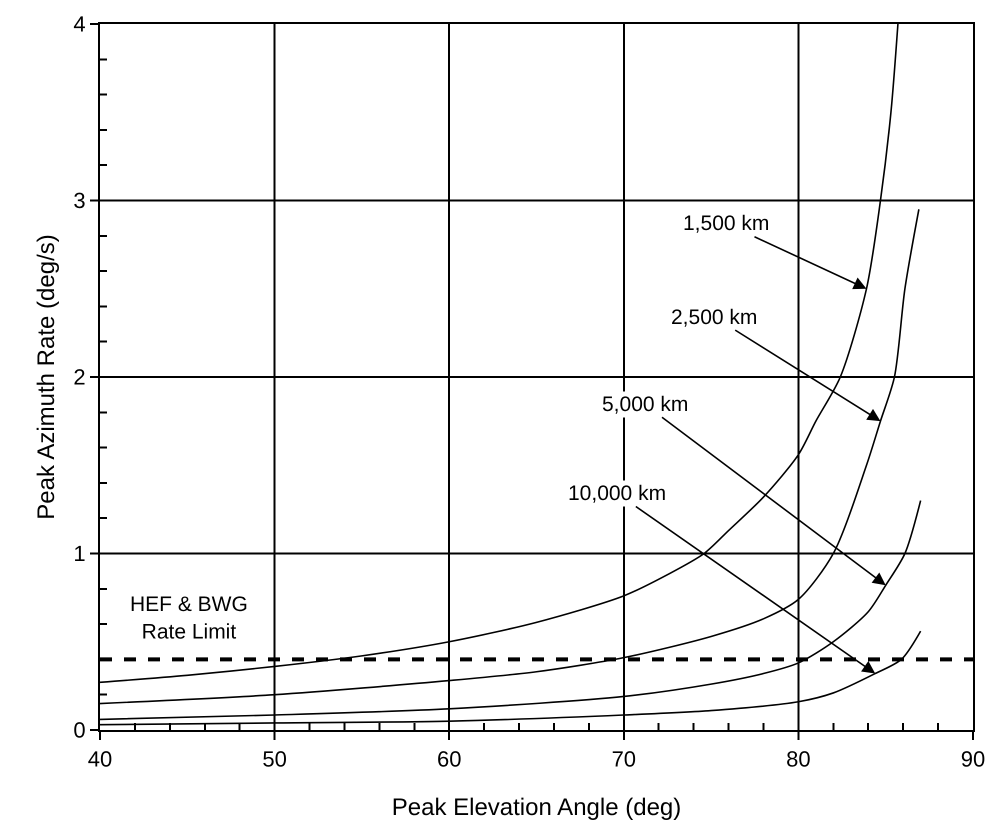 Image resolution: width=997 pixels, height=828 pixels. What do you see at coordinates (714, 317) in the screenshot?
I see `annotation: 2,500 km` at bounding box center [714, 317].